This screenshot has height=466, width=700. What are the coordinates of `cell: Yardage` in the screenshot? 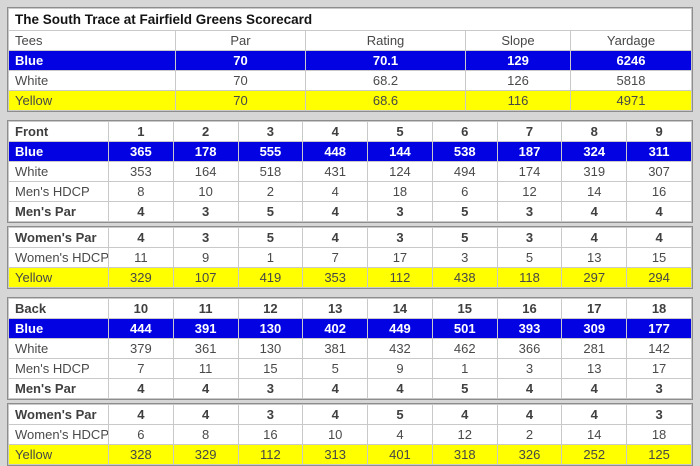 It's located at (631, 40).